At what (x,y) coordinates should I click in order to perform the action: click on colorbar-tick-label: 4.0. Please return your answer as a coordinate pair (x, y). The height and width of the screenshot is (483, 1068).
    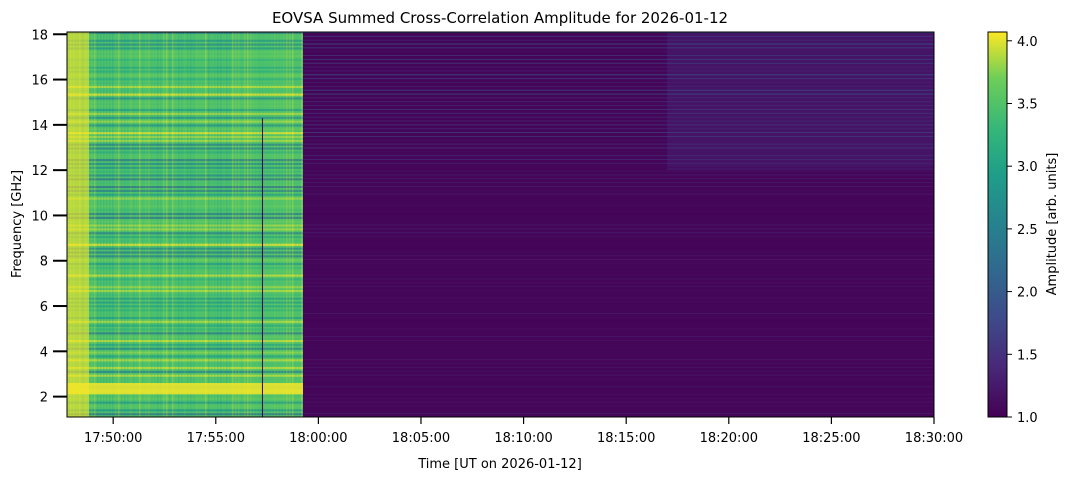
    Looking at the image, I should click on (1027, 42).